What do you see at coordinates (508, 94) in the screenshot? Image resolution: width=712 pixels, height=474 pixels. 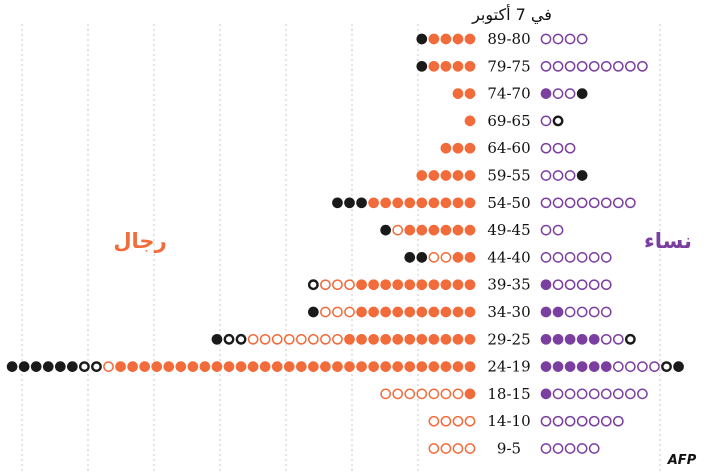 I see `age-group-label: 74-70` at bounding box center [508, 94].